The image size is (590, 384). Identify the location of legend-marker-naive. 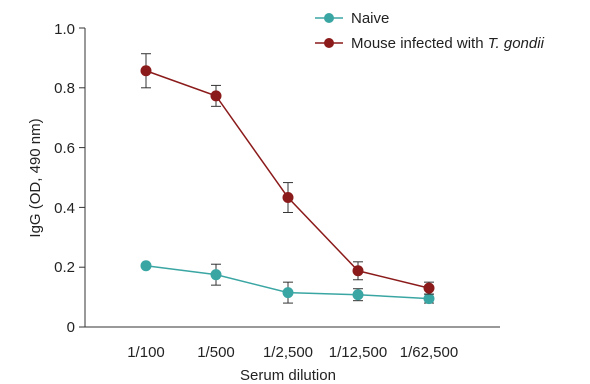
(329, 18).